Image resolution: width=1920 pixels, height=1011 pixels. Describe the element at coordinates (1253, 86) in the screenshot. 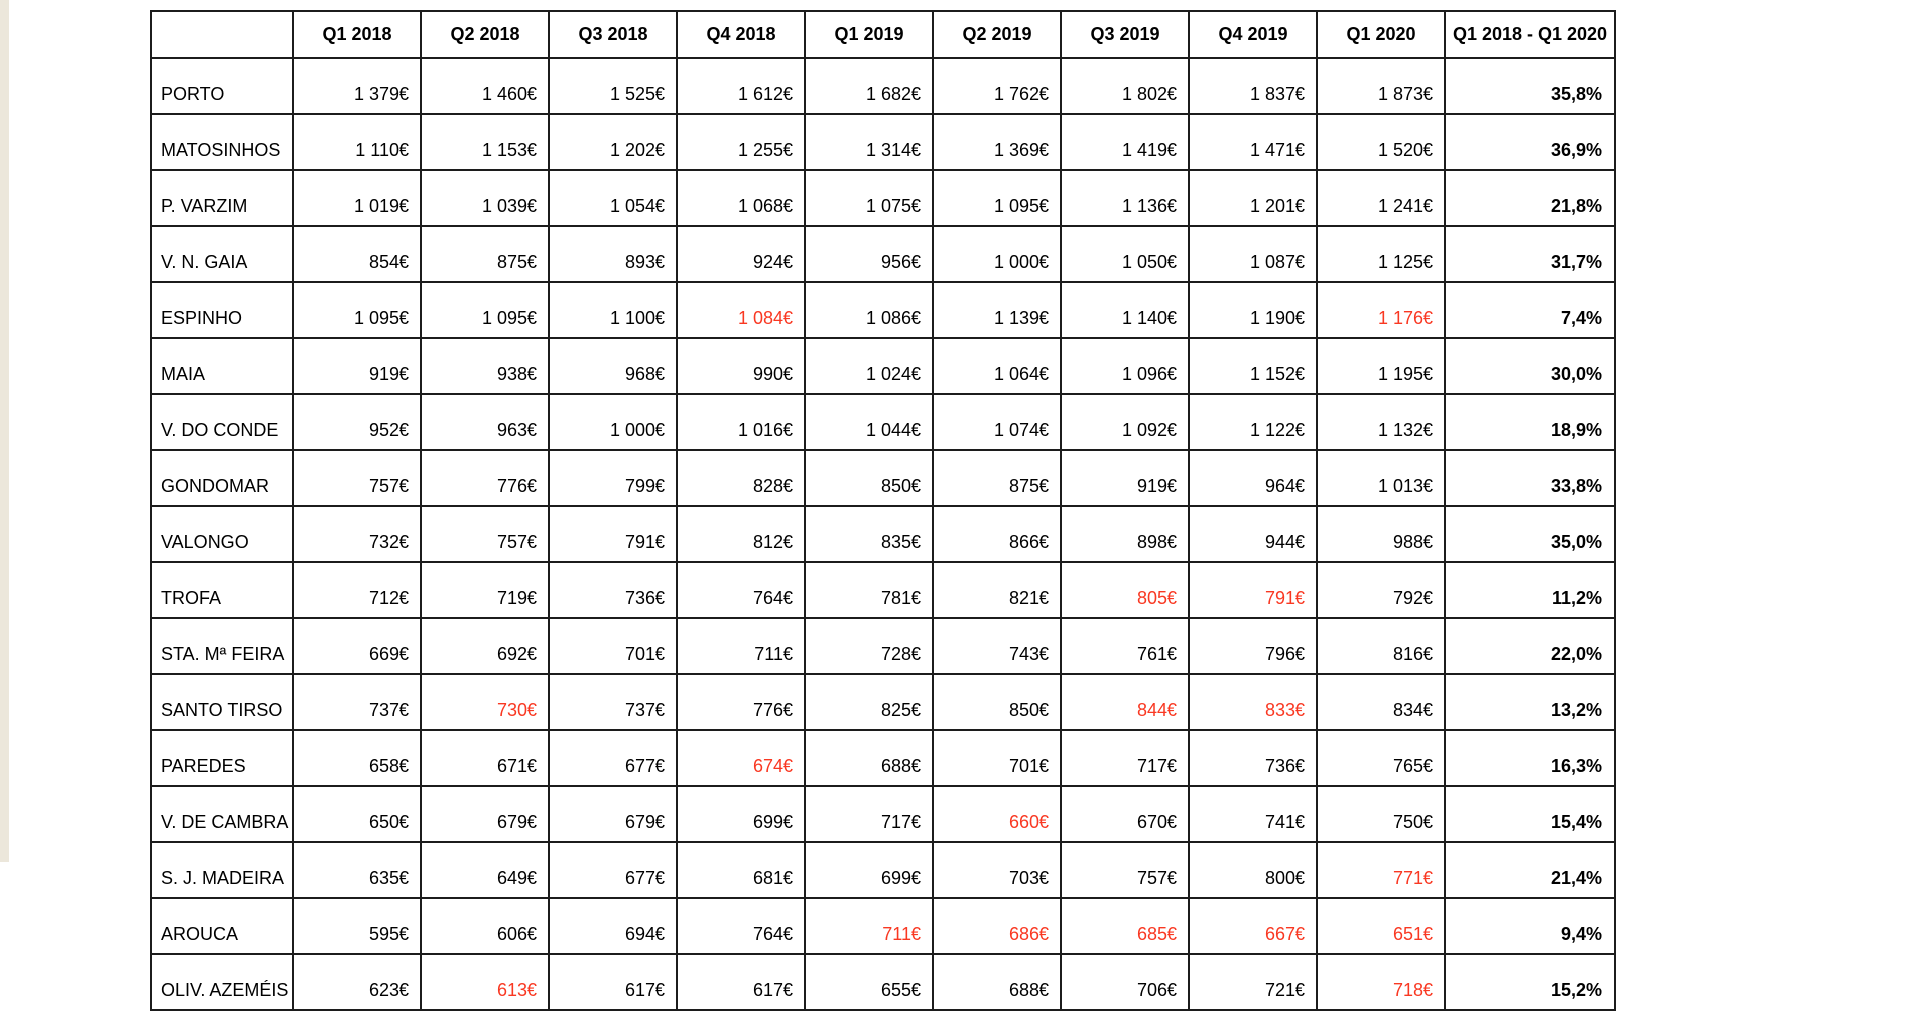

I see `price-cell: 1 837€` at that location.